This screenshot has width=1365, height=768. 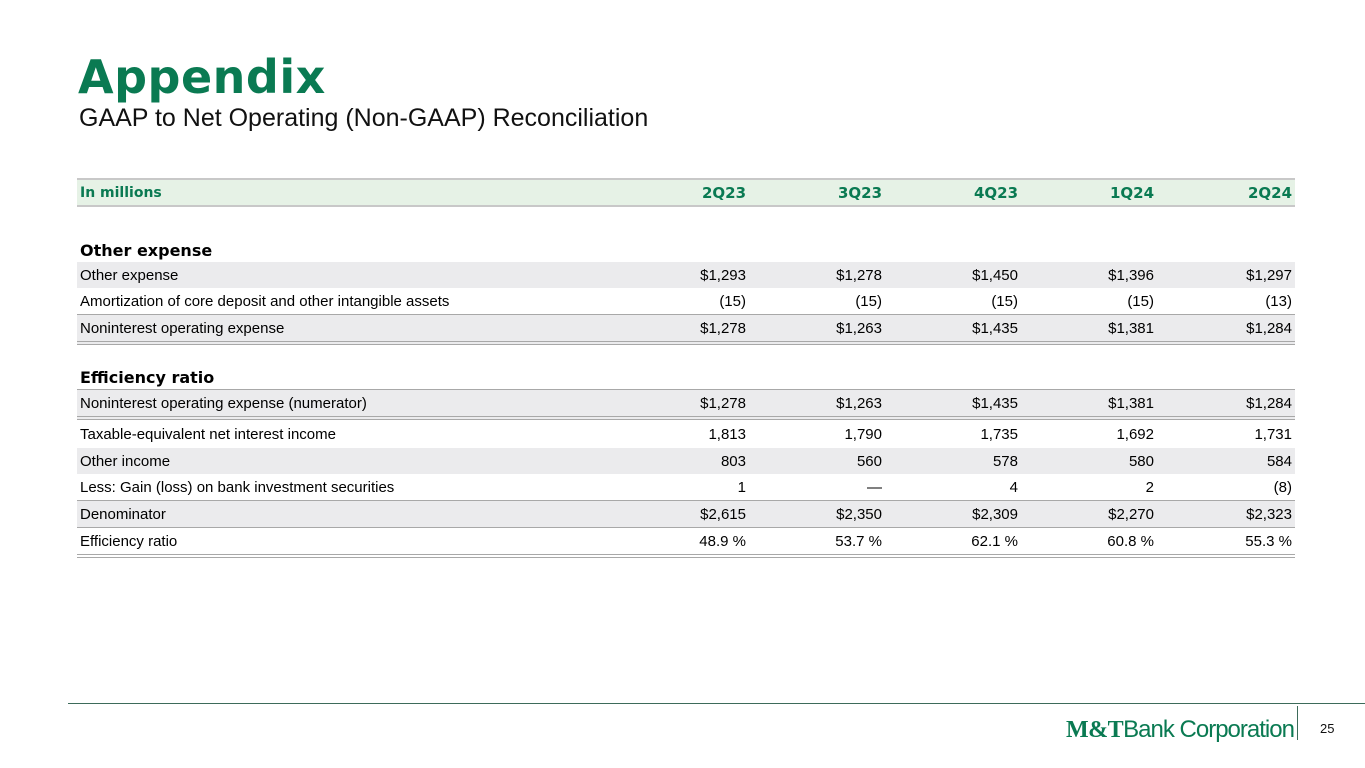 I want to click on section-heading: Other expense, so click(x=686, y=248).